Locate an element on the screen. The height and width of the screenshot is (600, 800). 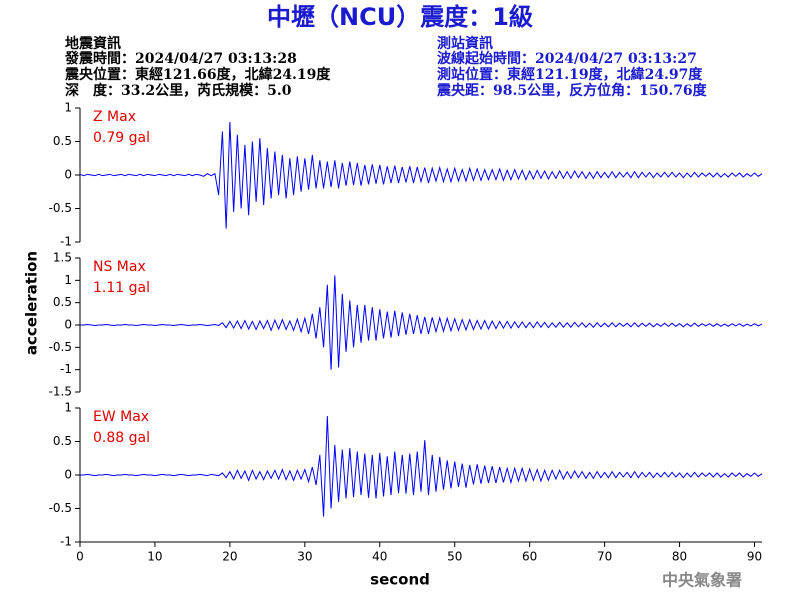
footer: 中央氣象署 is located at coordinates (702, 580).